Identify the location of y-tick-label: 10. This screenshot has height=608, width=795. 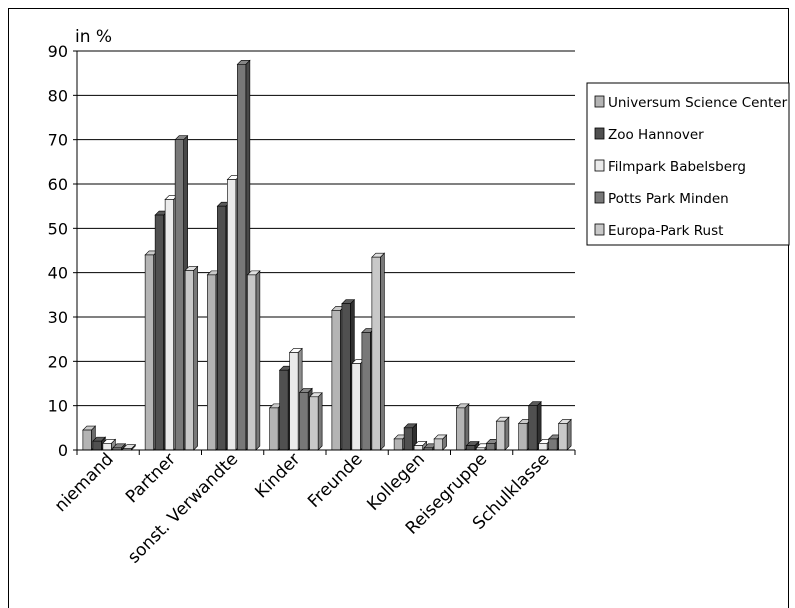
(58, 406).